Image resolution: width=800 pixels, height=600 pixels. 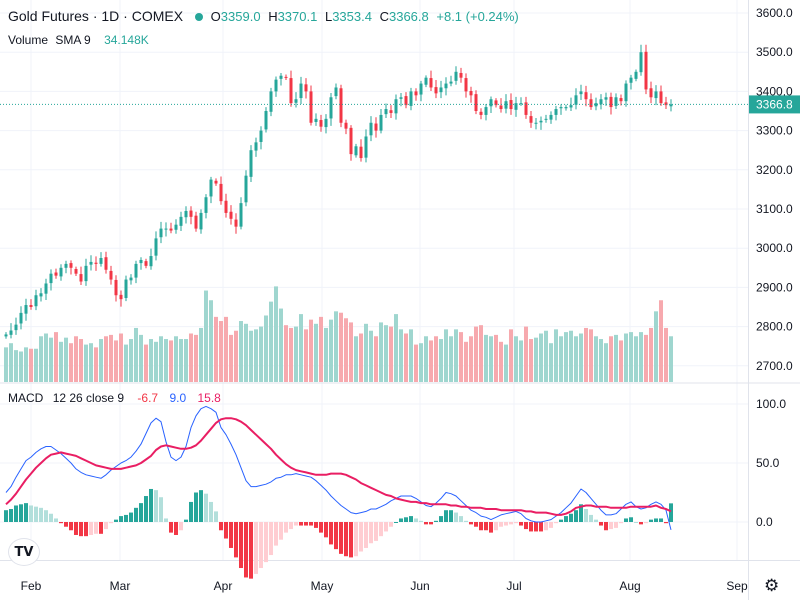 What do you see at coordinates (737, 586) in the screenshot?
I see `time-tick-label: Sep` at bounding box center [737, 586].